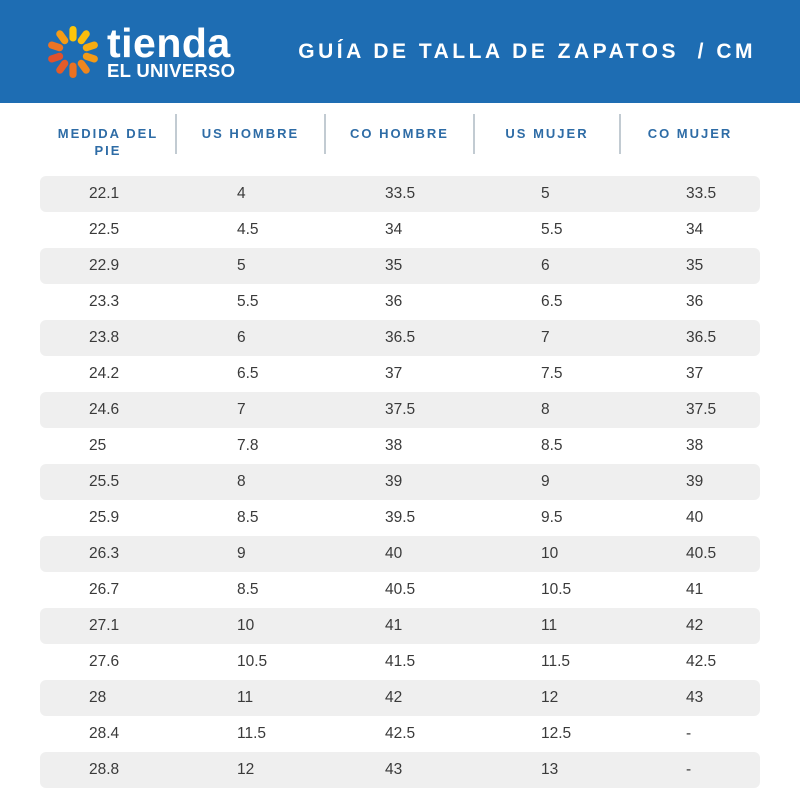  What do you see at coordinates (695, 265) in the screenshot?
I see `table-cell-co-mujer: 35` at bounding box center [695, 265].